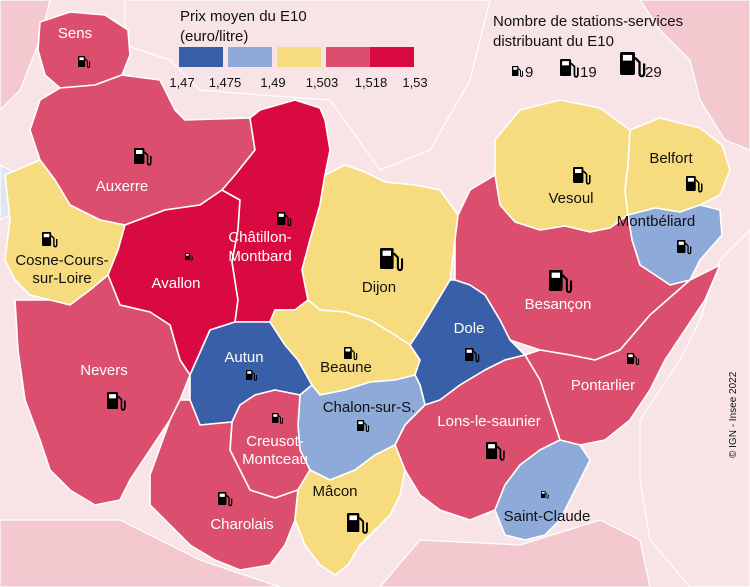 The height and width of the screenshot is (587, 750). Describe the element at coordinates (469, 328) in the screenshot. I see `zone-label-dole: Dole` at that location.